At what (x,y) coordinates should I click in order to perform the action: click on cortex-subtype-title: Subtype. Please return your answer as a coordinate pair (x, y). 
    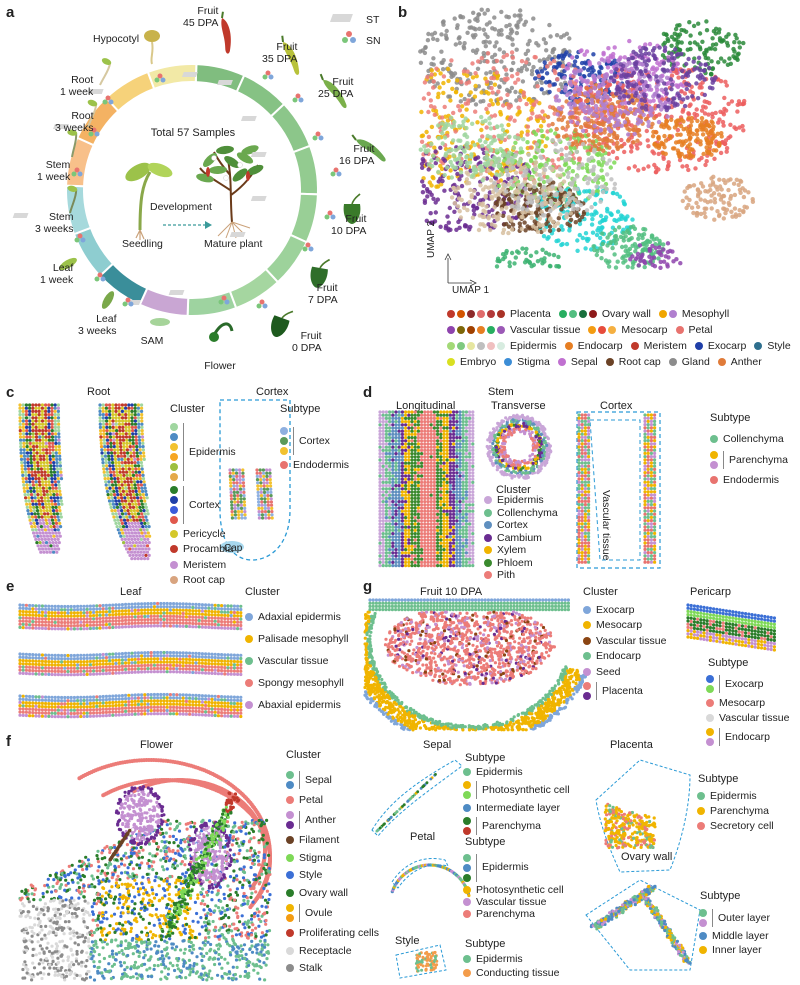
    Looking at the image, I should click on (300, 409).